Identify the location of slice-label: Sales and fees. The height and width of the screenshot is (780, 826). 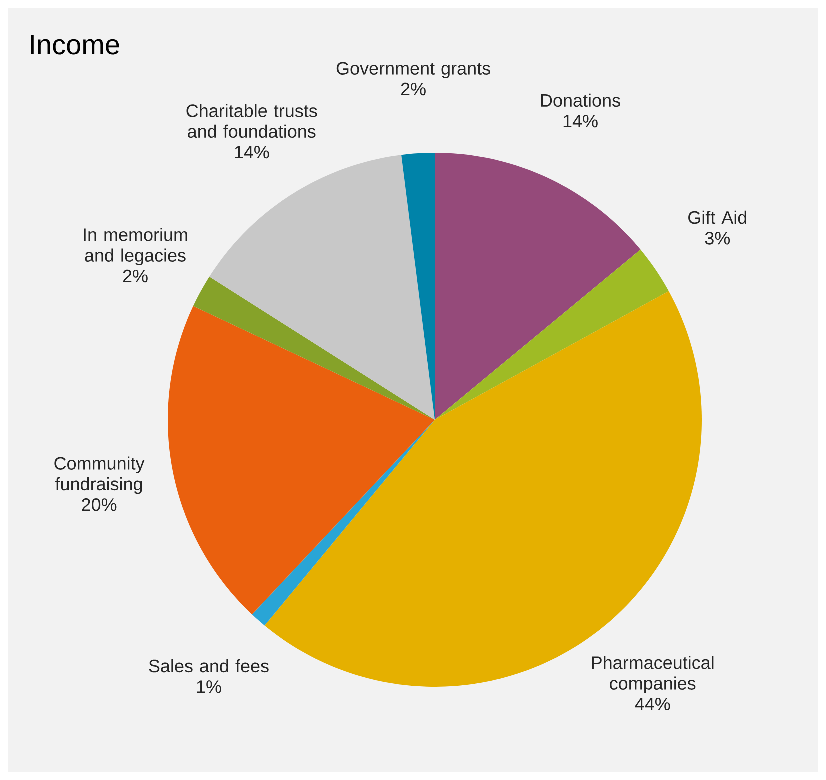
(209, 666).